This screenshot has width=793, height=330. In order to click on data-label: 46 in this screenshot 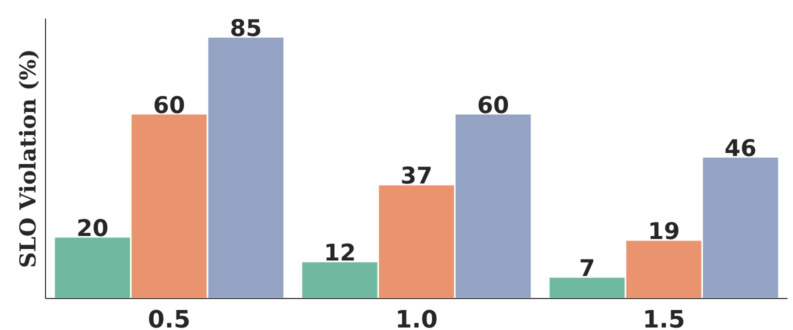, I will do `click(740, 149)`.